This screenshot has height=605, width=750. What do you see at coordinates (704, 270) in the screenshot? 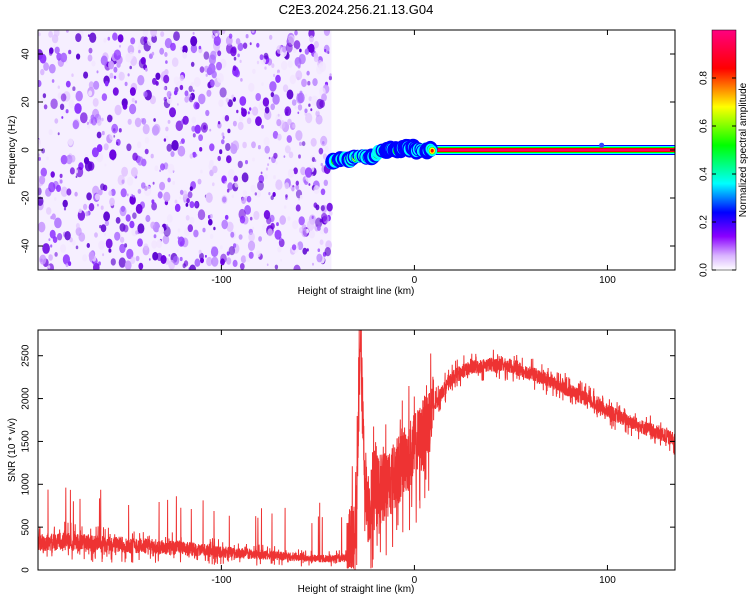
I see `colorbar-tick-label: 0.0` at bounding box center [704, 270].